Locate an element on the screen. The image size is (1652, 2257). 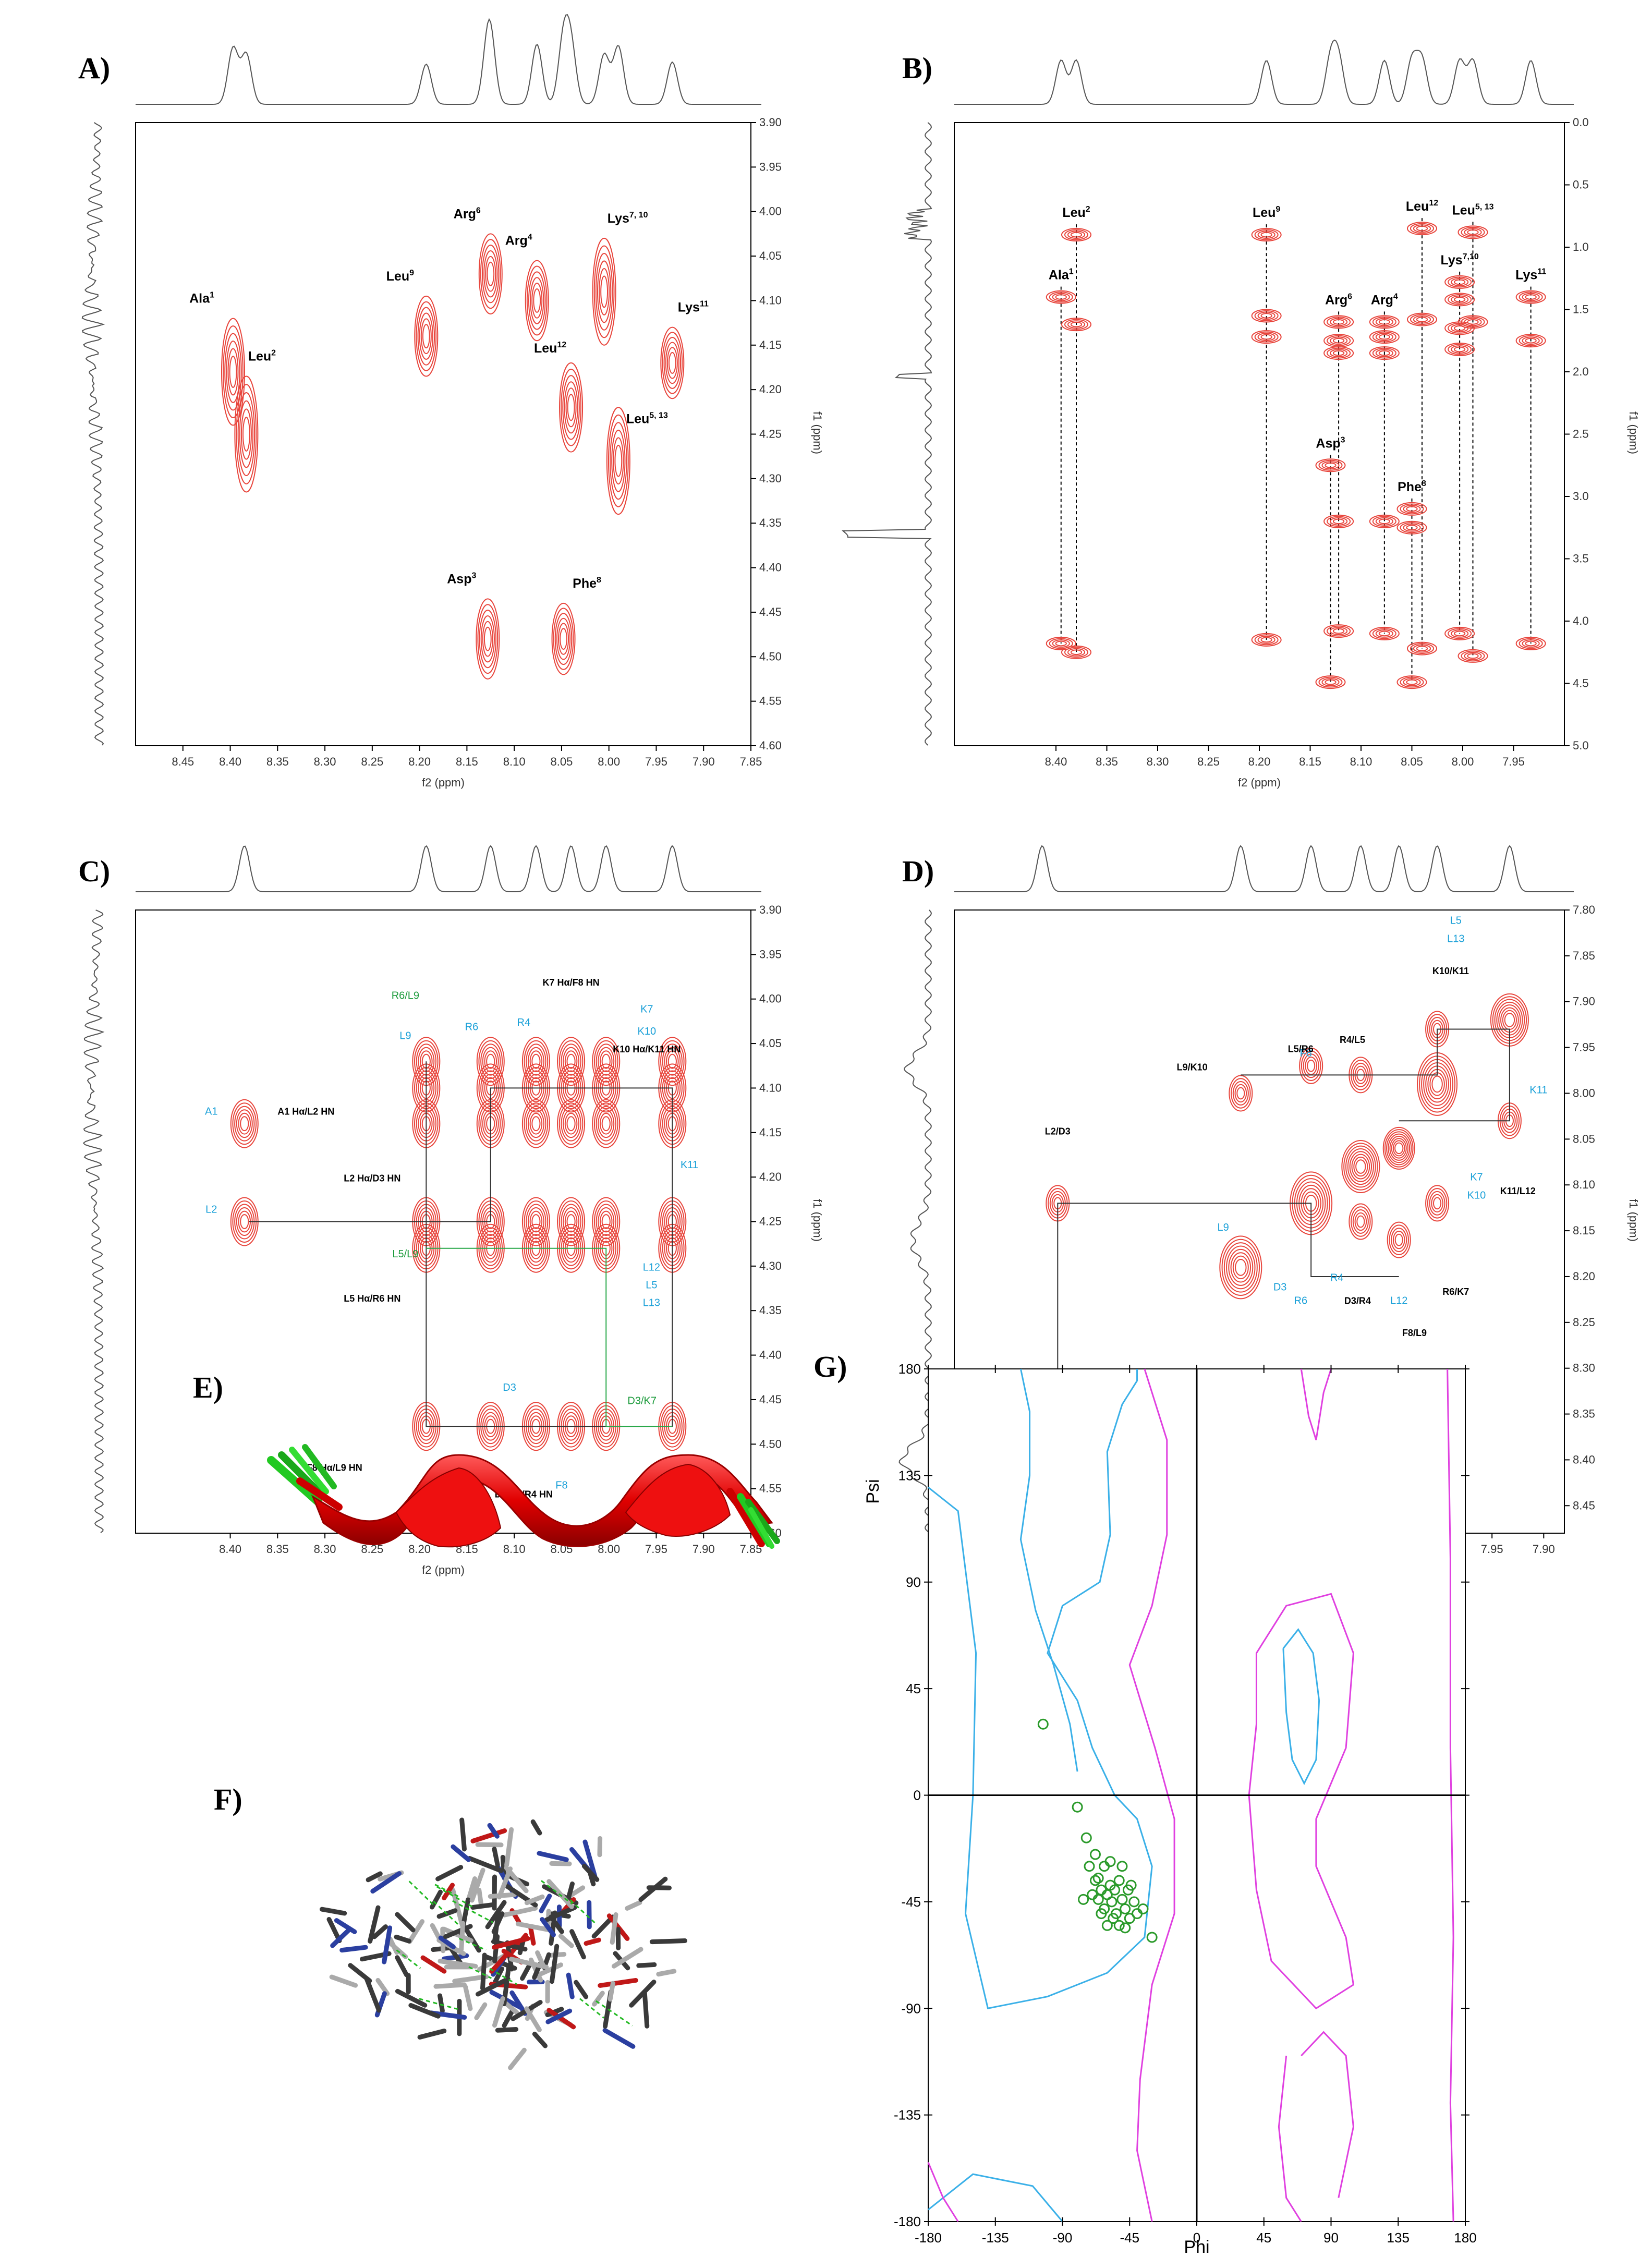
x-tick-label: 7.95 is located at coordinates (656, 1549).